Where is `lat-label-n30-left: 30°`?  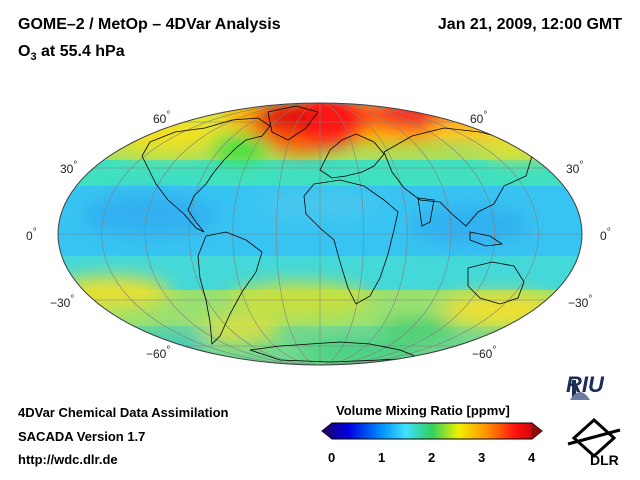
lat-label-n30-left: 30° is located at coordinates (69, 168).